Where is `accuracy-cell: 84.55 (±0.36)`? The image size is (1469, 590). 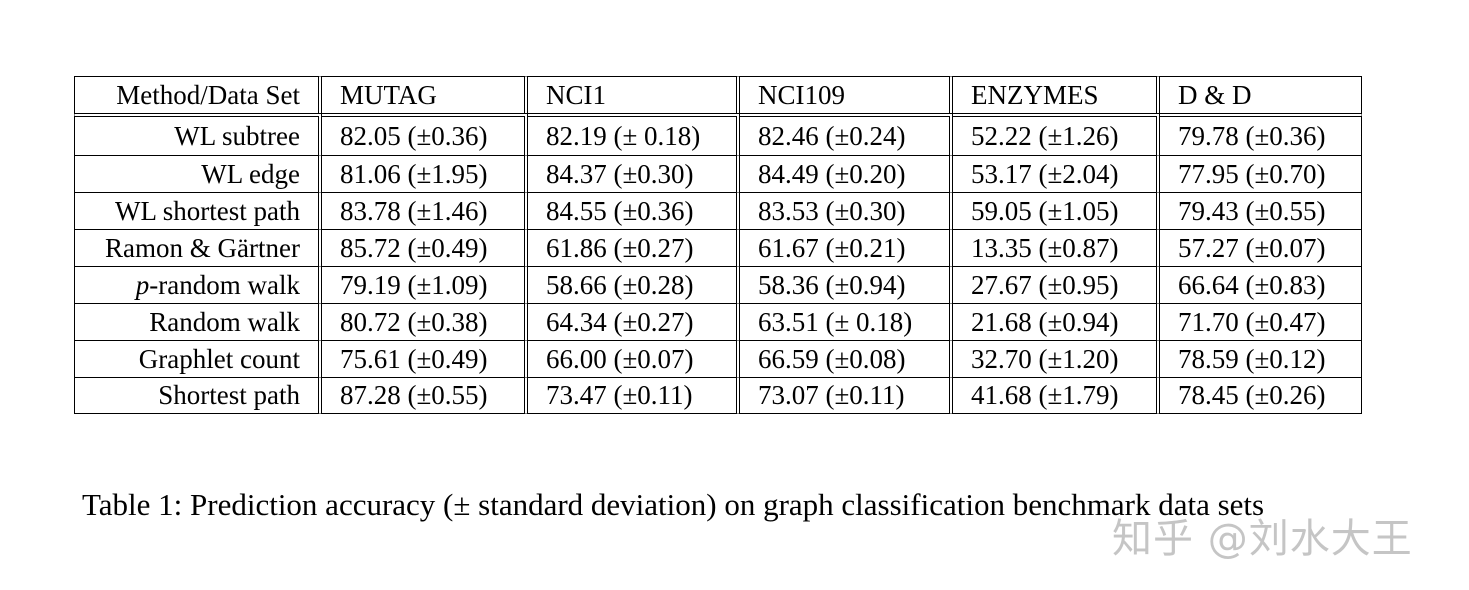 accuracy-cell: 84.55 (±0.36) is located at coordinates (634, 210).